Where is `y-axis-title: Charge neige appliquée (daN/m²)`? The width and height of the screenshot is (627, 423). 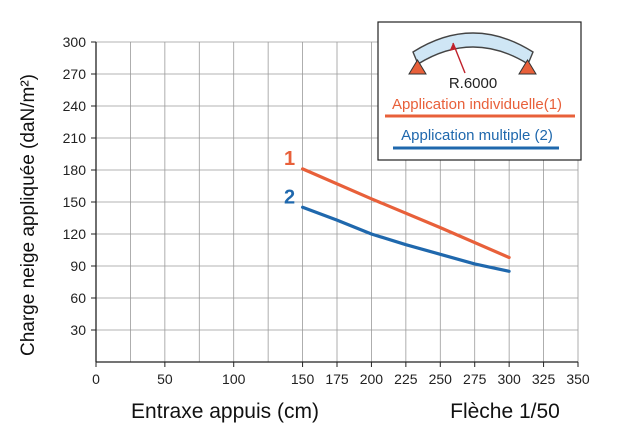
y-axis-title: Charge neige appliquée (daN/m²) is located at coordinates (28, 215).